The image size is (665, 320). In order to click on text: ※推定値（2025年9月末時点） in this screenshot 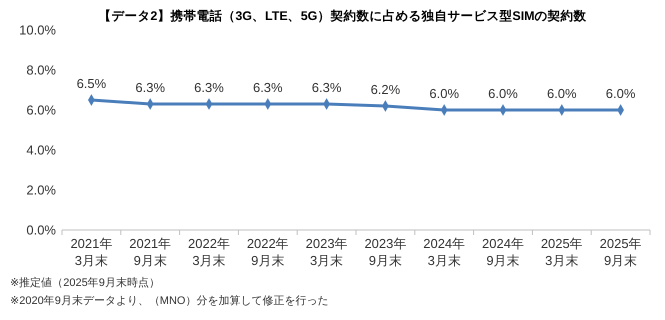, I will do `click(85, 282)`.